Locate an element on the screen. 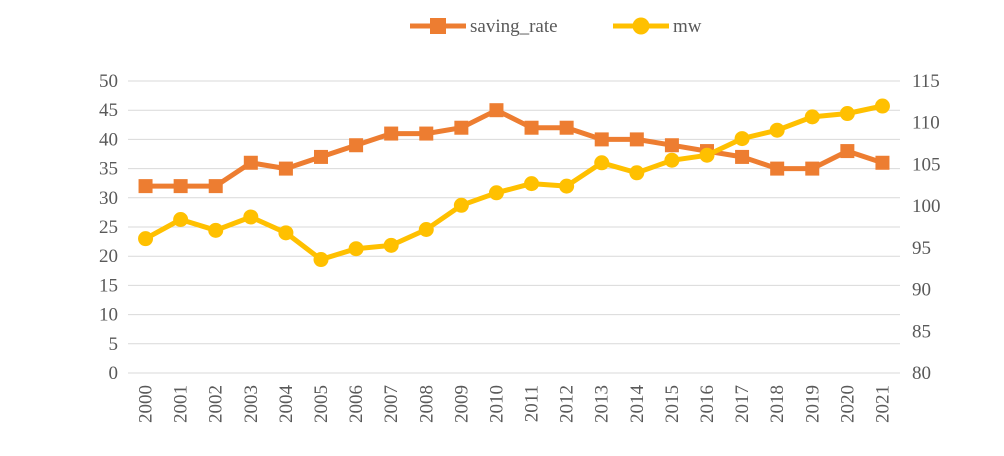  left-y-axis: 0 5 10 15 20 25 30 35 40 45 50 is located at coordinates (108, 227).